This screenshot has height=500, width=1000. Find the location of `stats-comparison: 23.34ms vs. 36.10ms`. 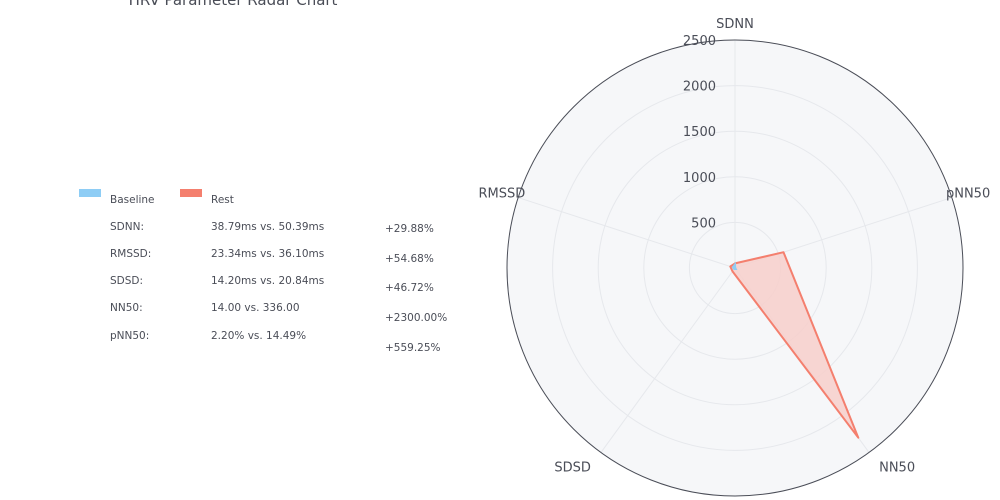

stats-comparison: 23.34ms vs. 36.10ms is located at coordinates (267, 254).